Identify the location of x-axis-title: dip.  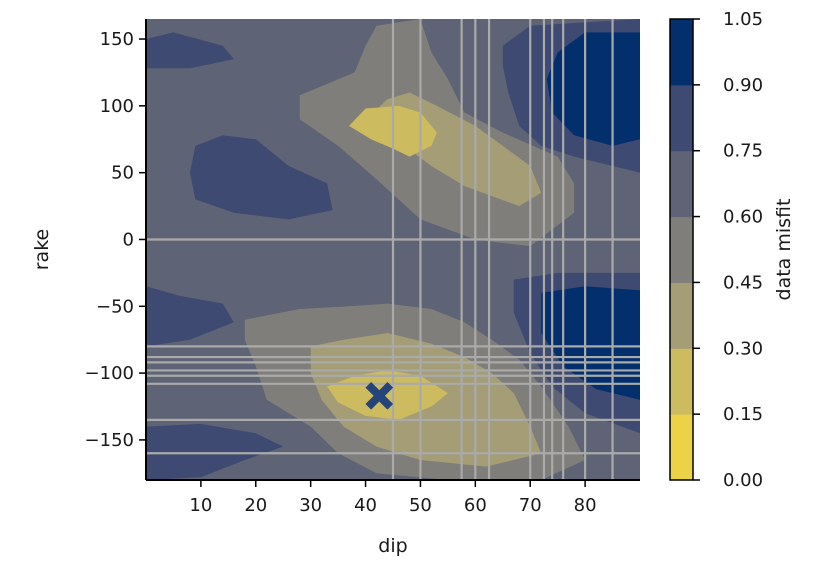
(392, 546).